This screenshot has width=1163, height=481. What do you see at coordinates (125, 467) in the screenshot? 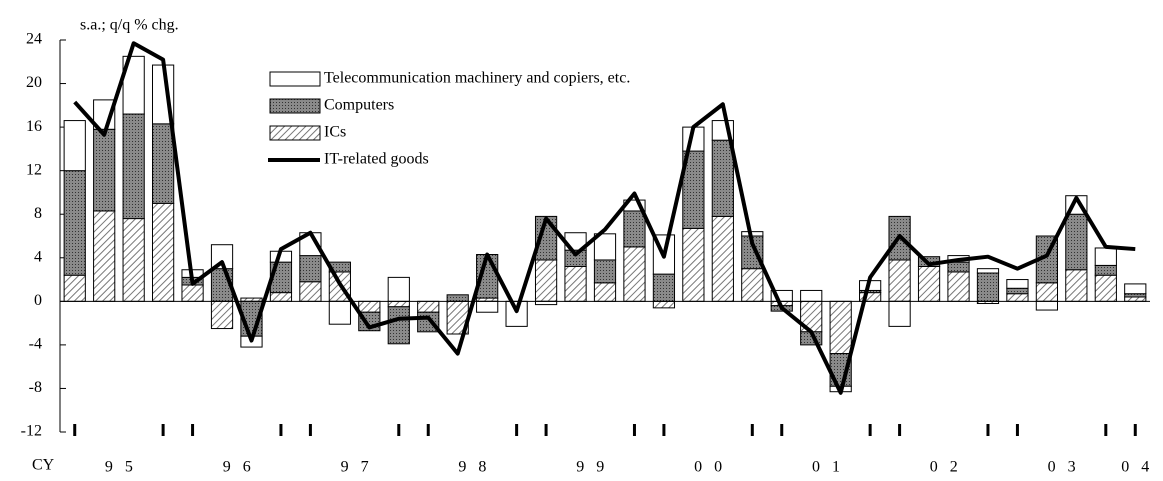
I see `x-tick-label: 95` at bounding box center [125, 467].